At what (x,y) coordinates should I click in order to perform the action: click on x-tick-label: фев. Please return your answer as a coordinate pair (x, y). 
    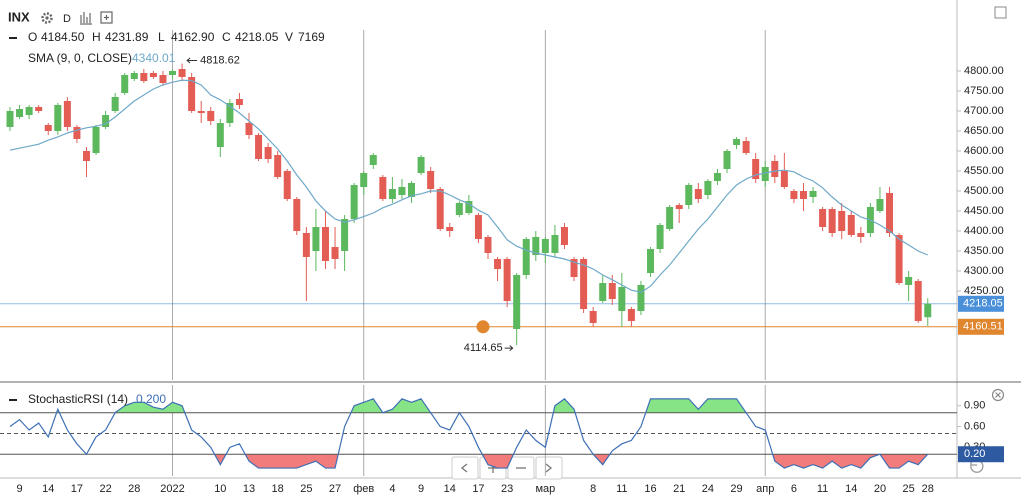
    Looking at the image, I should click on (363, 489).